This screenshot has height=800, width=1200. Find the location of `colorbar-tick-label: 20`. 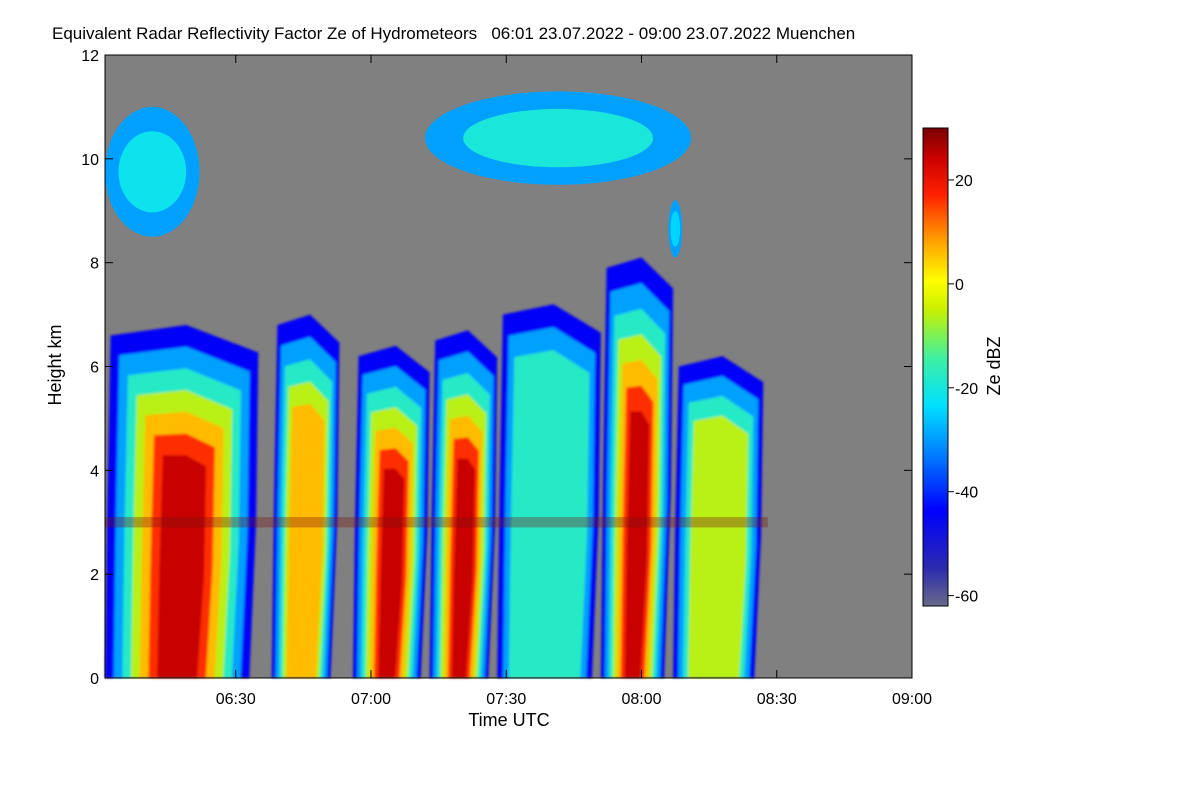

colorbar-tick-label: 20 is located at coordinates (964, 181).